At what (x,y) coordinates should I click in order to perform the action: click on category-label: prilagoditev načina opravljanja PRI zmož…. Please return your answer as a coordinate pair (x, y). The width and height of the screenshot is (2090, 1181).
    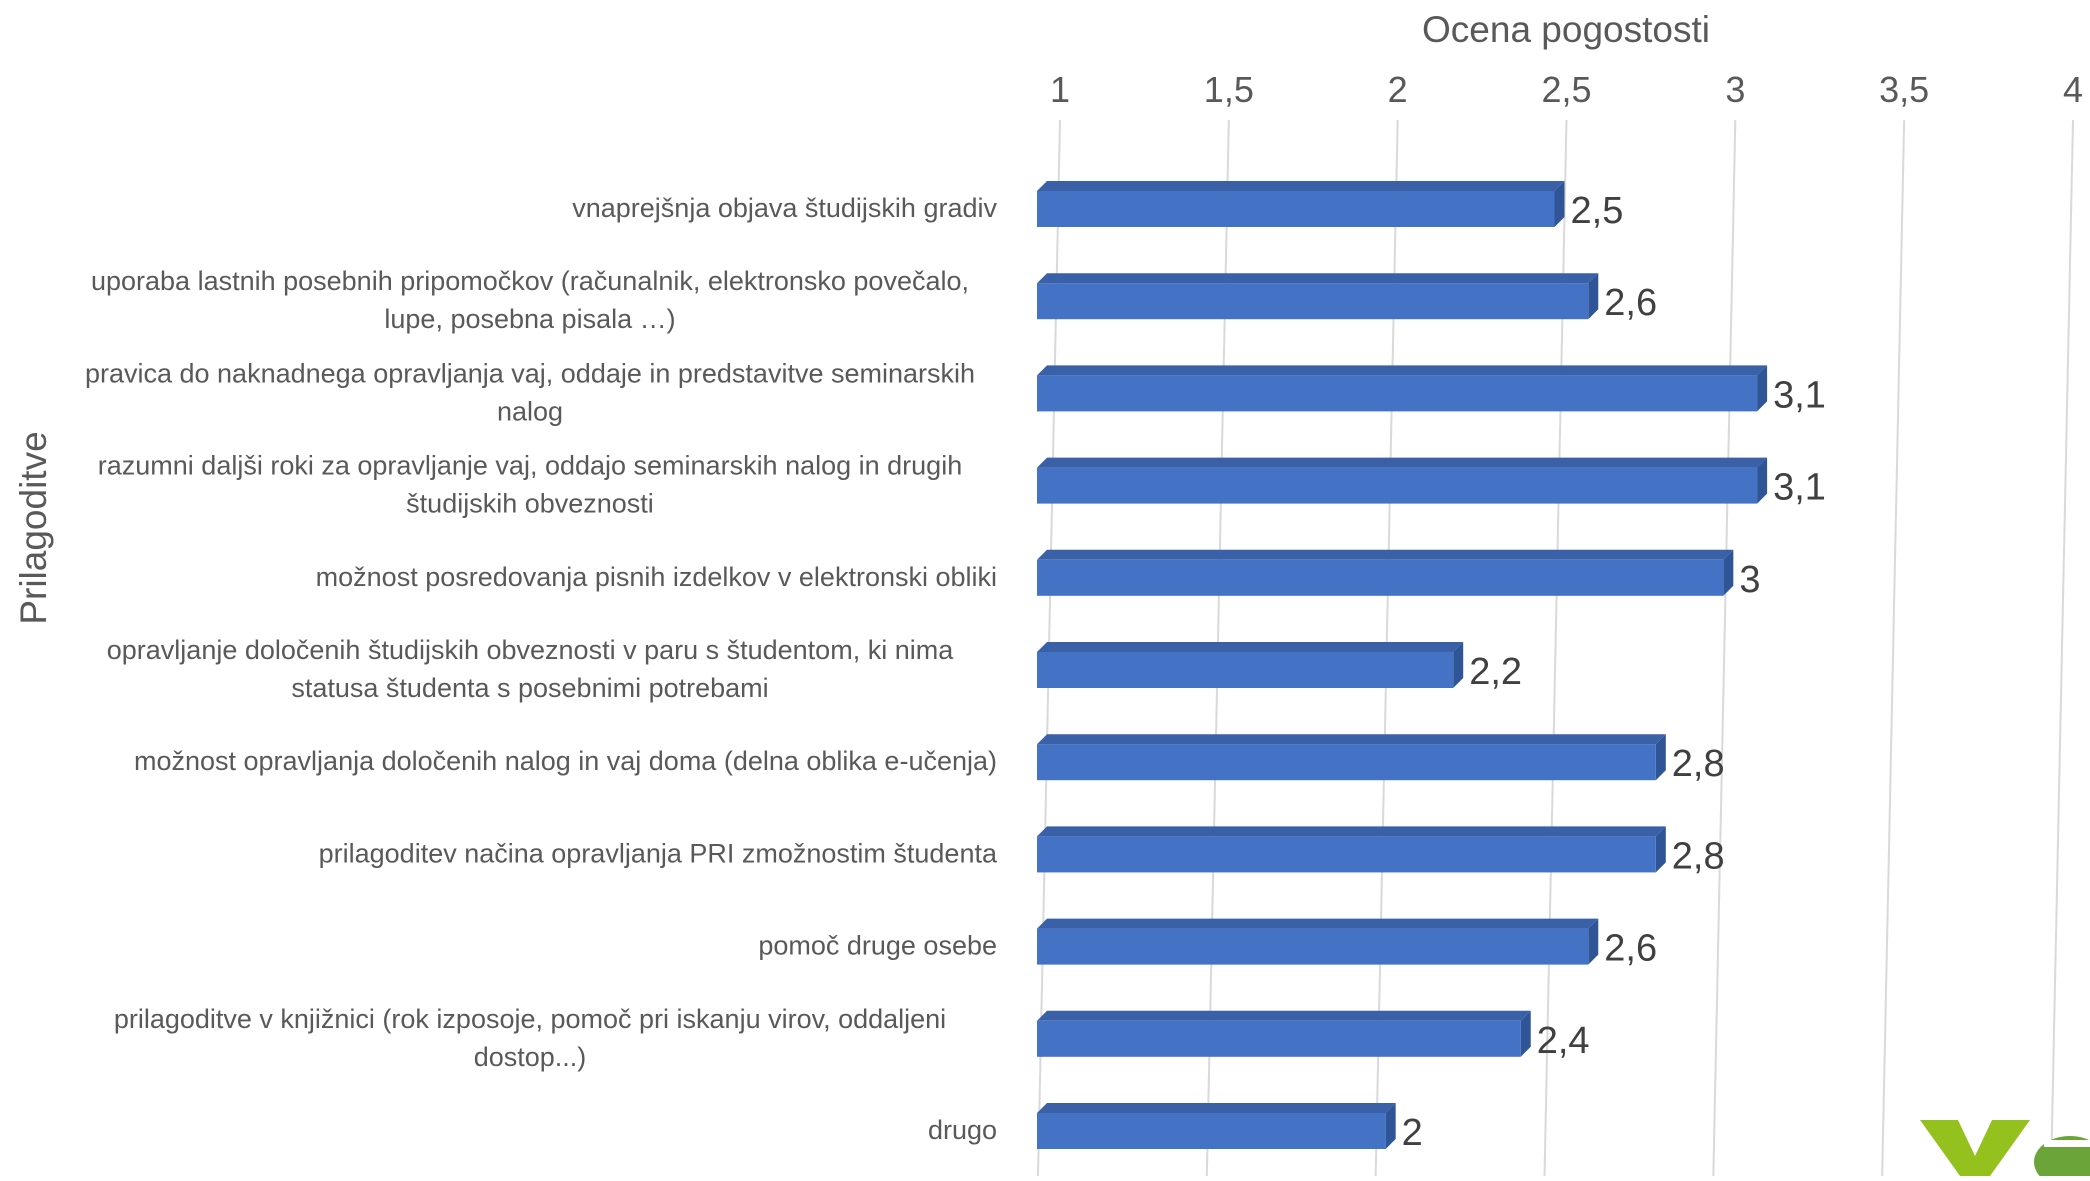
    Looking at the image, I should click on (658, 853).